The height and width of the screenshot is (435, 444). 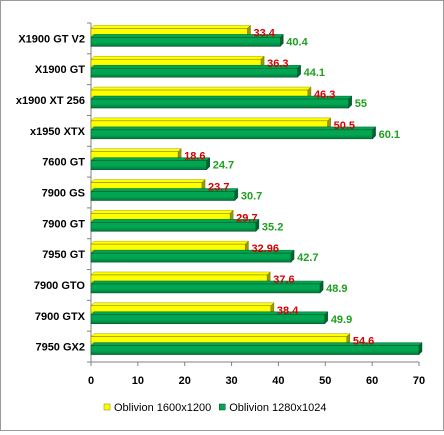 I want to click on x-tick-label-70: 70, so click(x=419, y=381).